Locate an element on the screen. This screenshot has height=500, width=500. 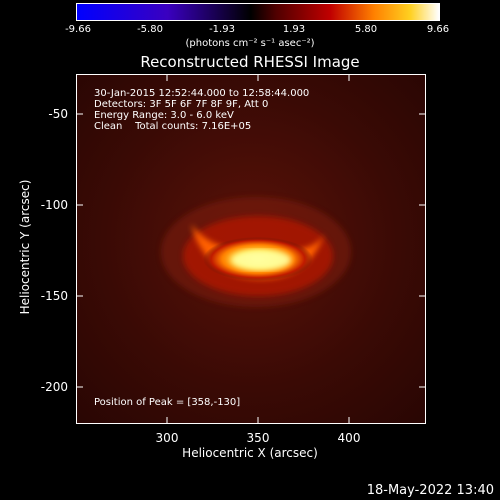
x-axis-label: Heliocentric X (arcsec) is located at coordinates (250, 453).